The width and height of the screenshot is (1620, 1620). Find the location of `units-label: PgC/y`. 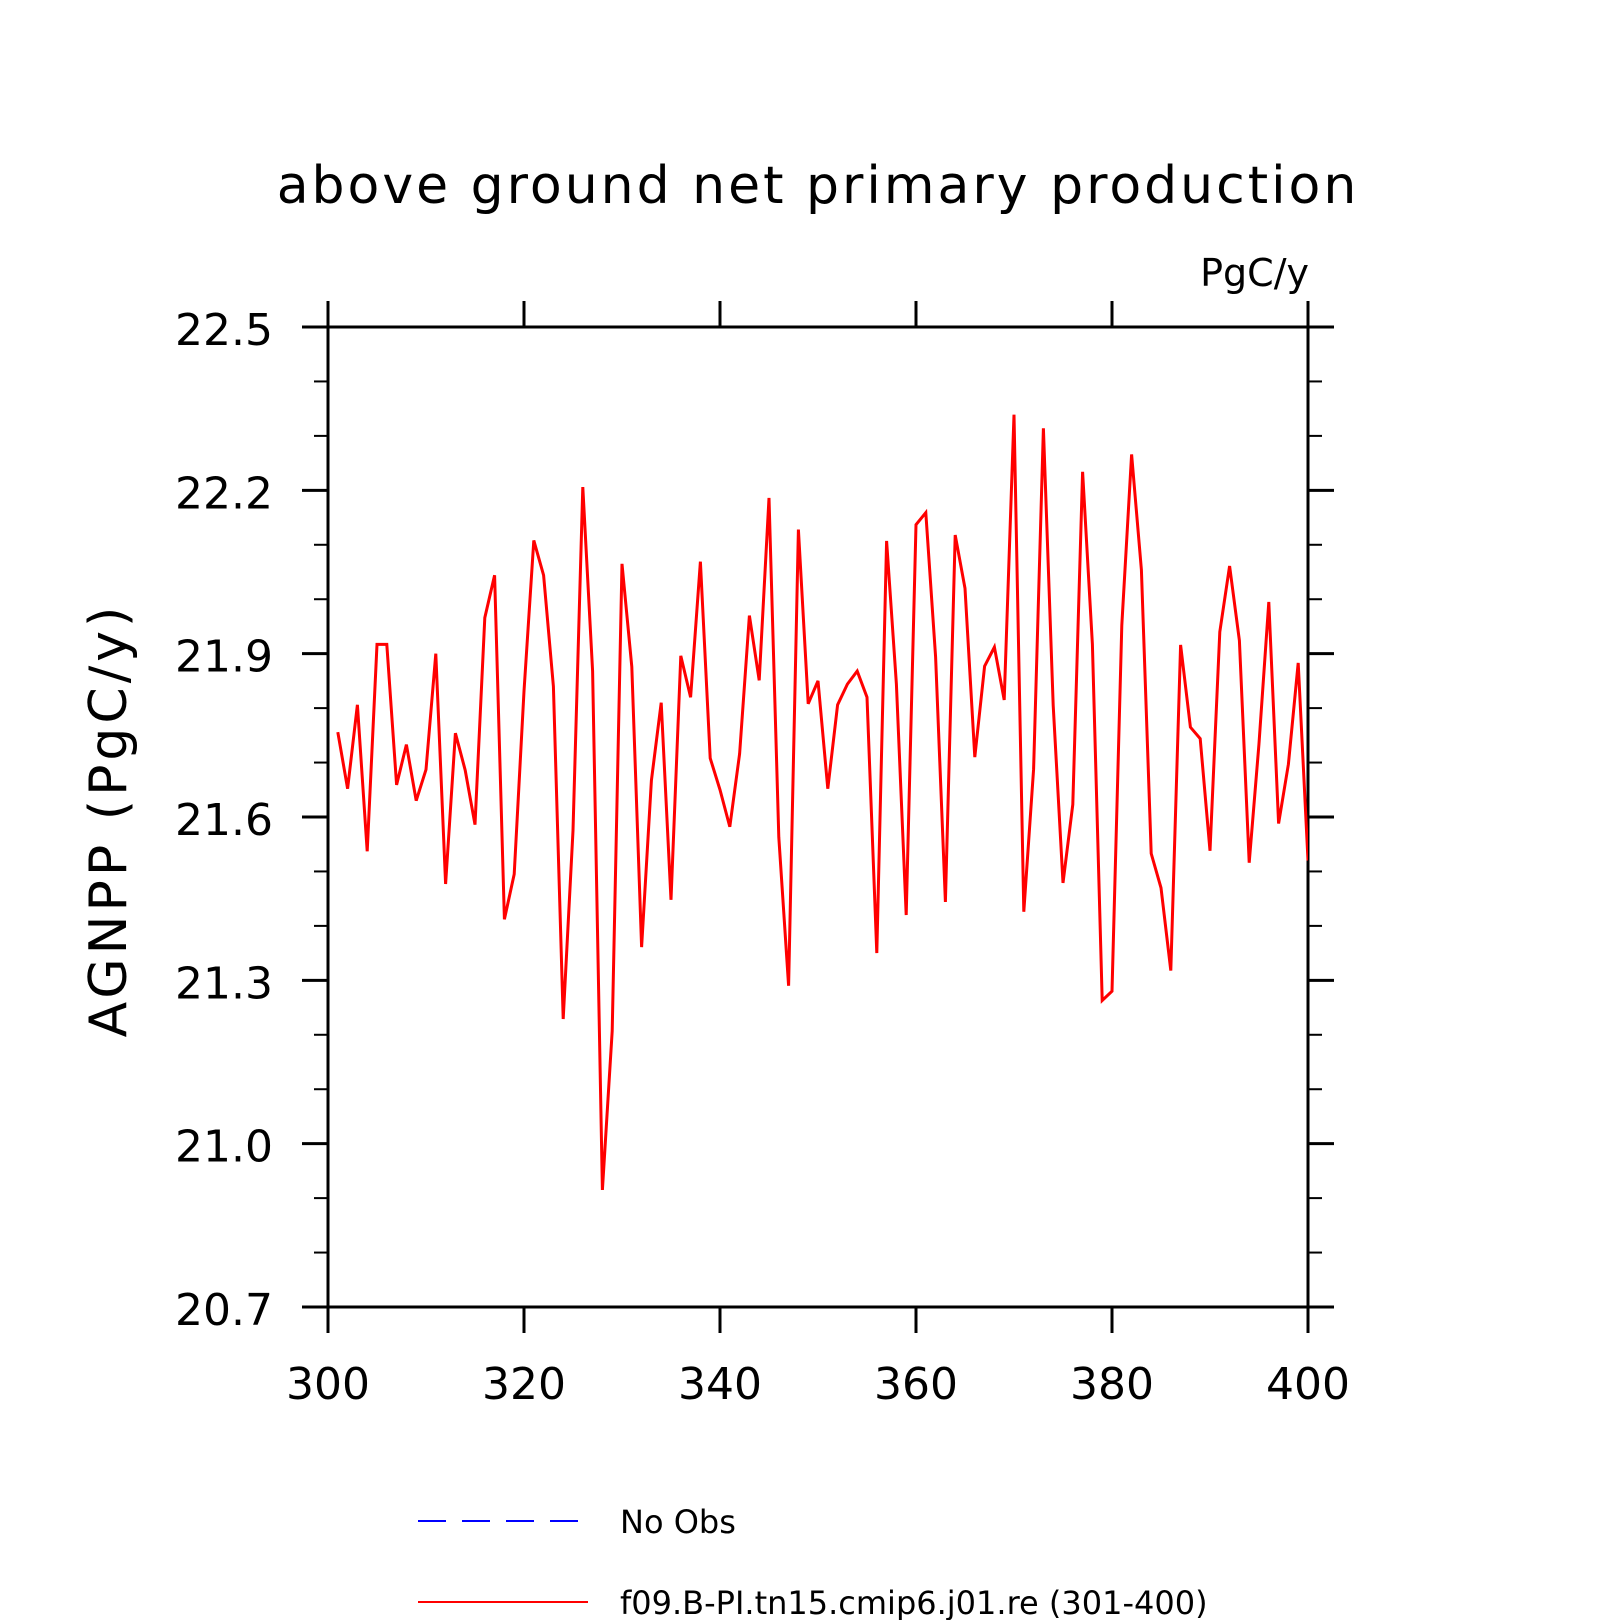

units-label: PgC/y is located at coordinates (1254, 273).